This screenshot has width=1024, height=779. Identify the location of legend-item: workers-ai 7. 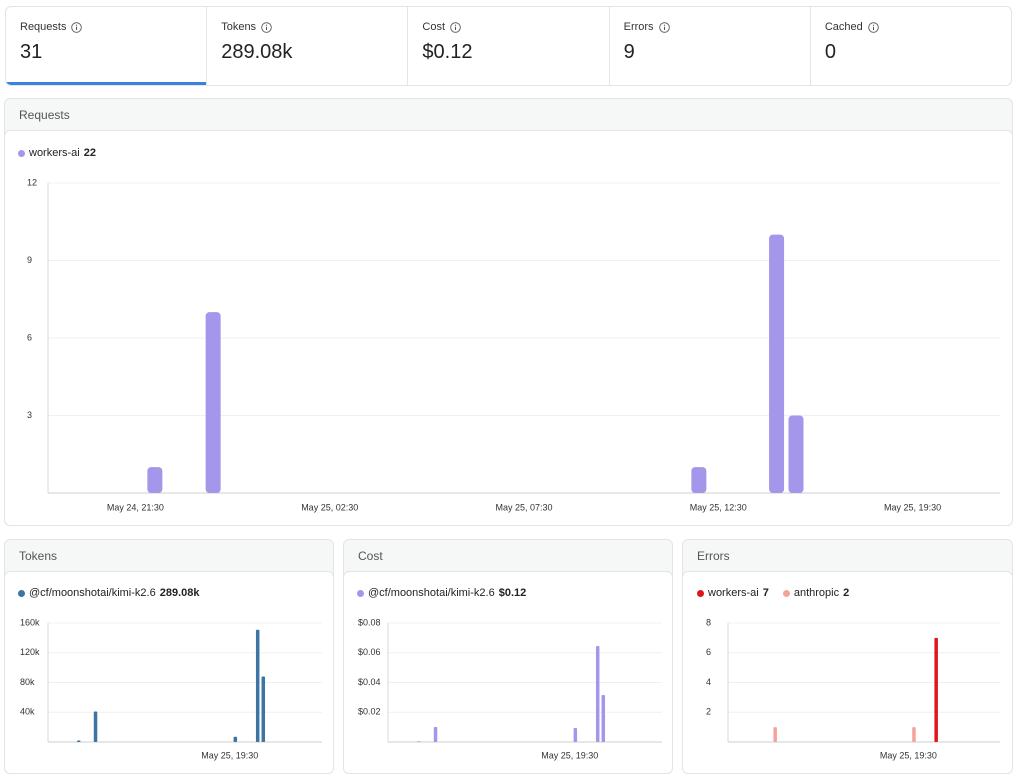
(733, 593).